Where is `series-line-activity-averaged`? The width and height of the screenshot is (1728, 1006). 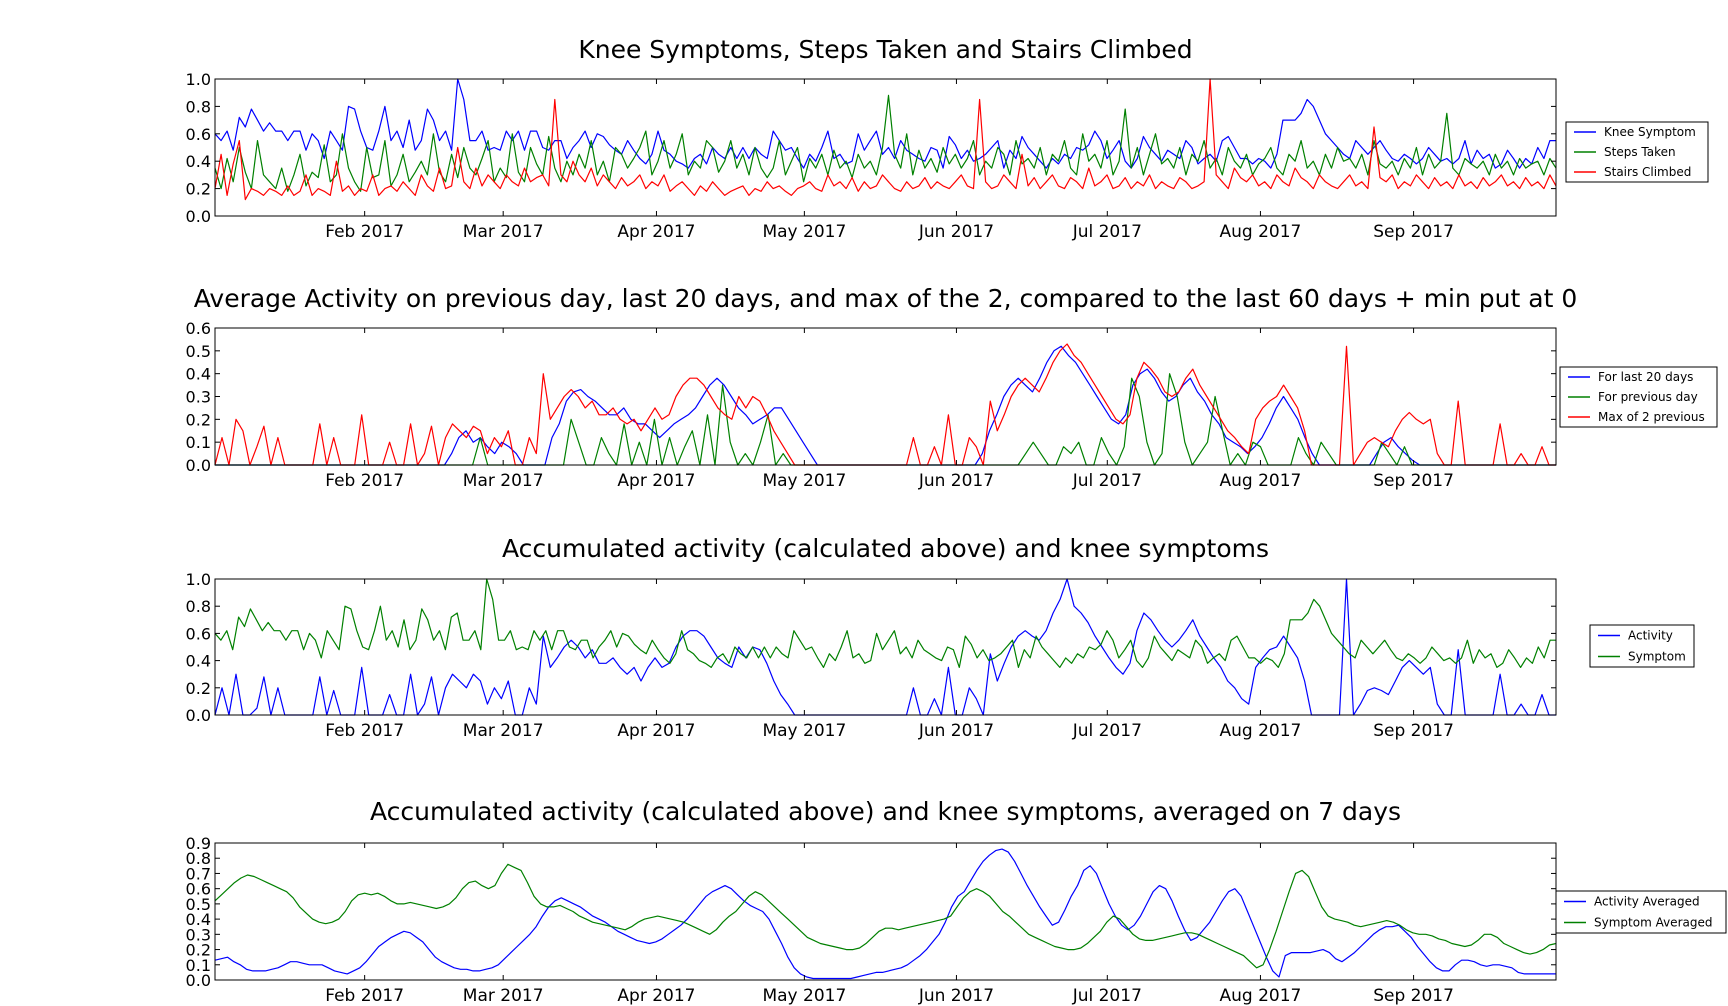
series-line-activity-averaged is located at coordinates (885, 914).